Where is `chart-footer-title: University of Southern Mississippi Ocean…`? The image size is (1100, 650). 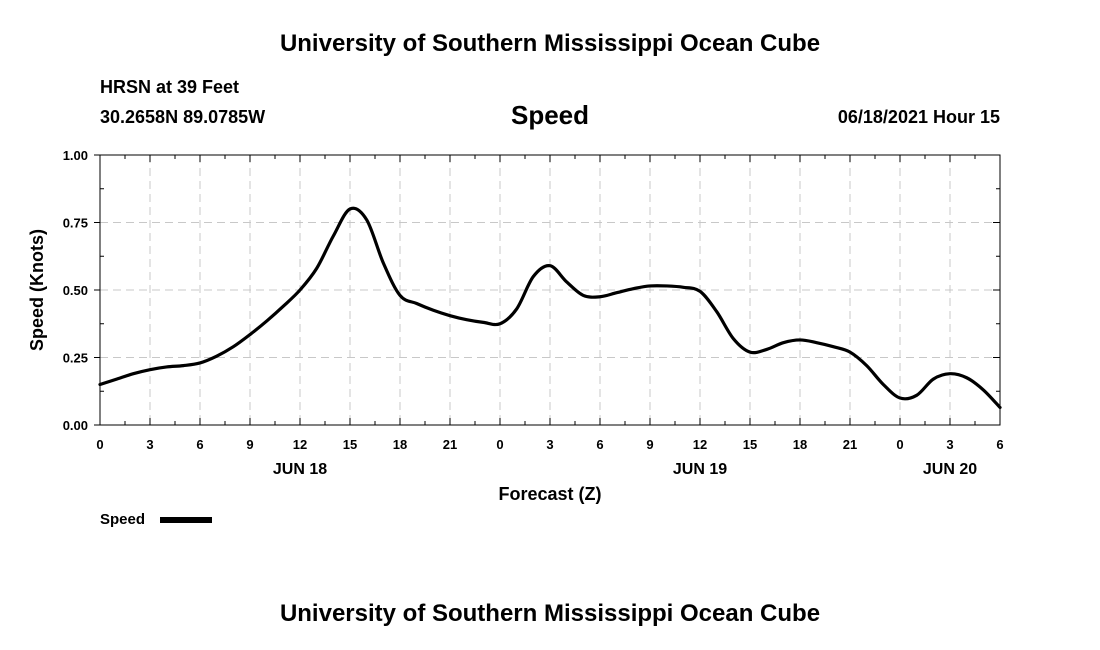
chart-footer-title: University of Southern Mississippi Ocean… is located at coordinates (550, 613).